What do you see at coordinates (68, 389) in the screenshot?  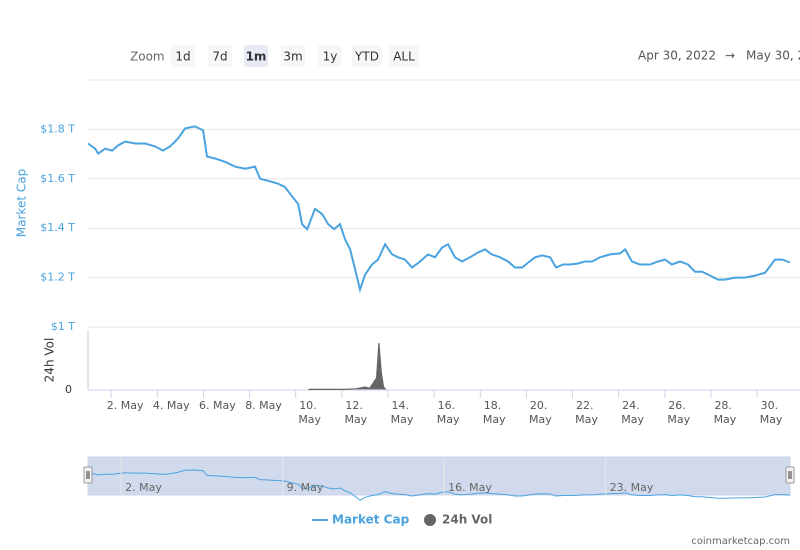 I see `y2-tick-label: 0` at bounding box center [68, 389].